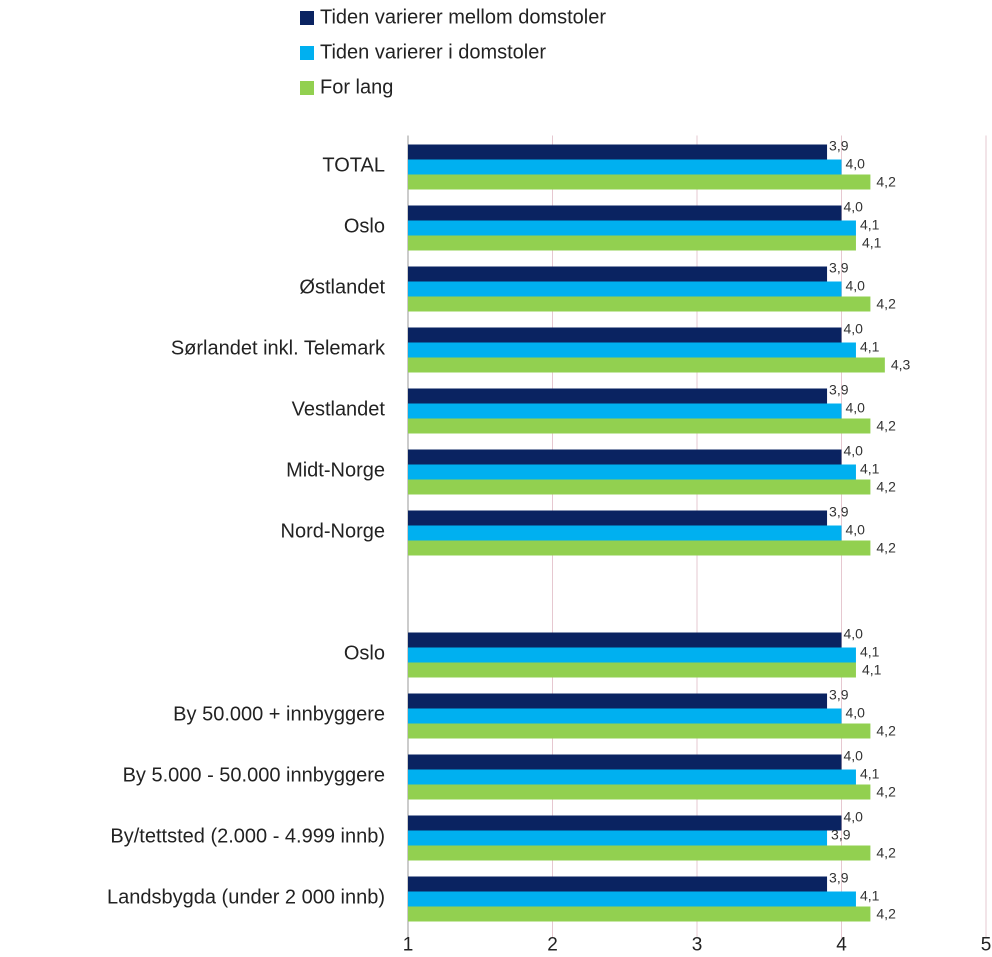  Describe the element at coordinates (356, 87) in the screenshot. I see `legend-label: For lang` at that location.